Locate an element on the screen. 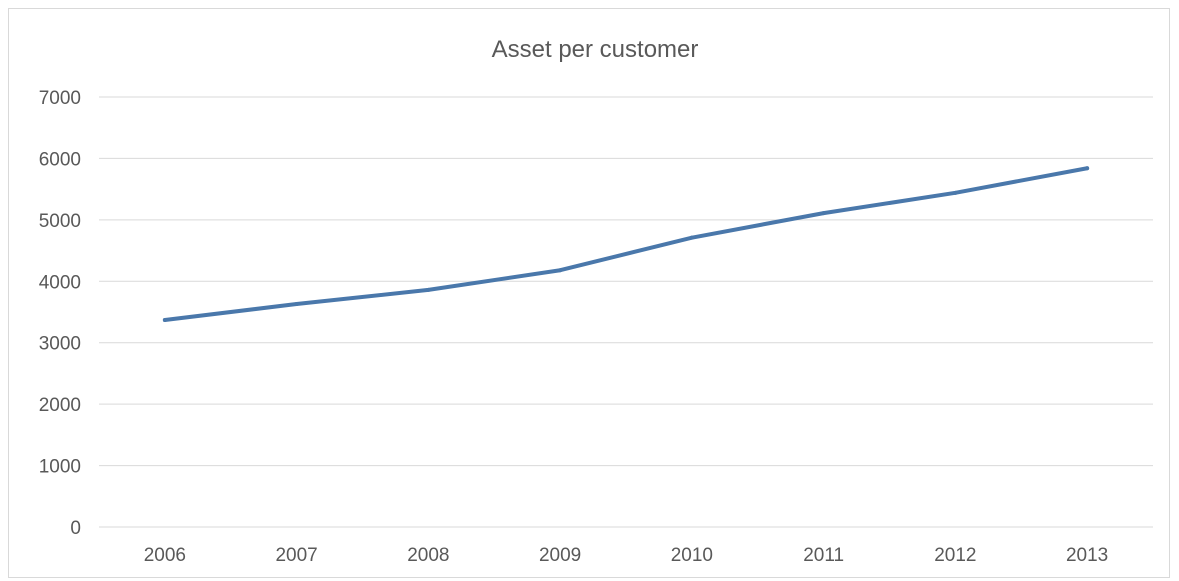 The image size is (1179, 581). y-tick-label: 5000 is located at coordinates (60, 221).